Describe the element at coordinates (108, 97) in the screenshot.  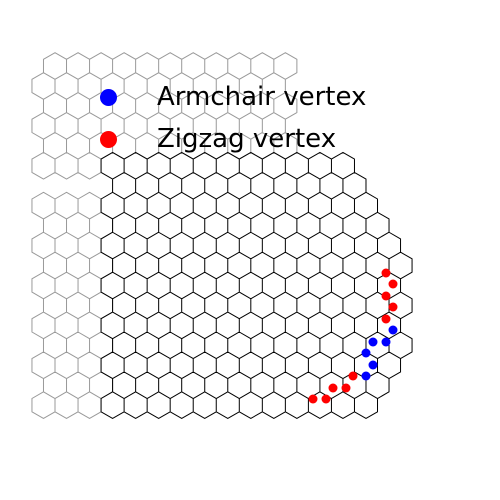
I see `armchair-marker-icon` at that location.